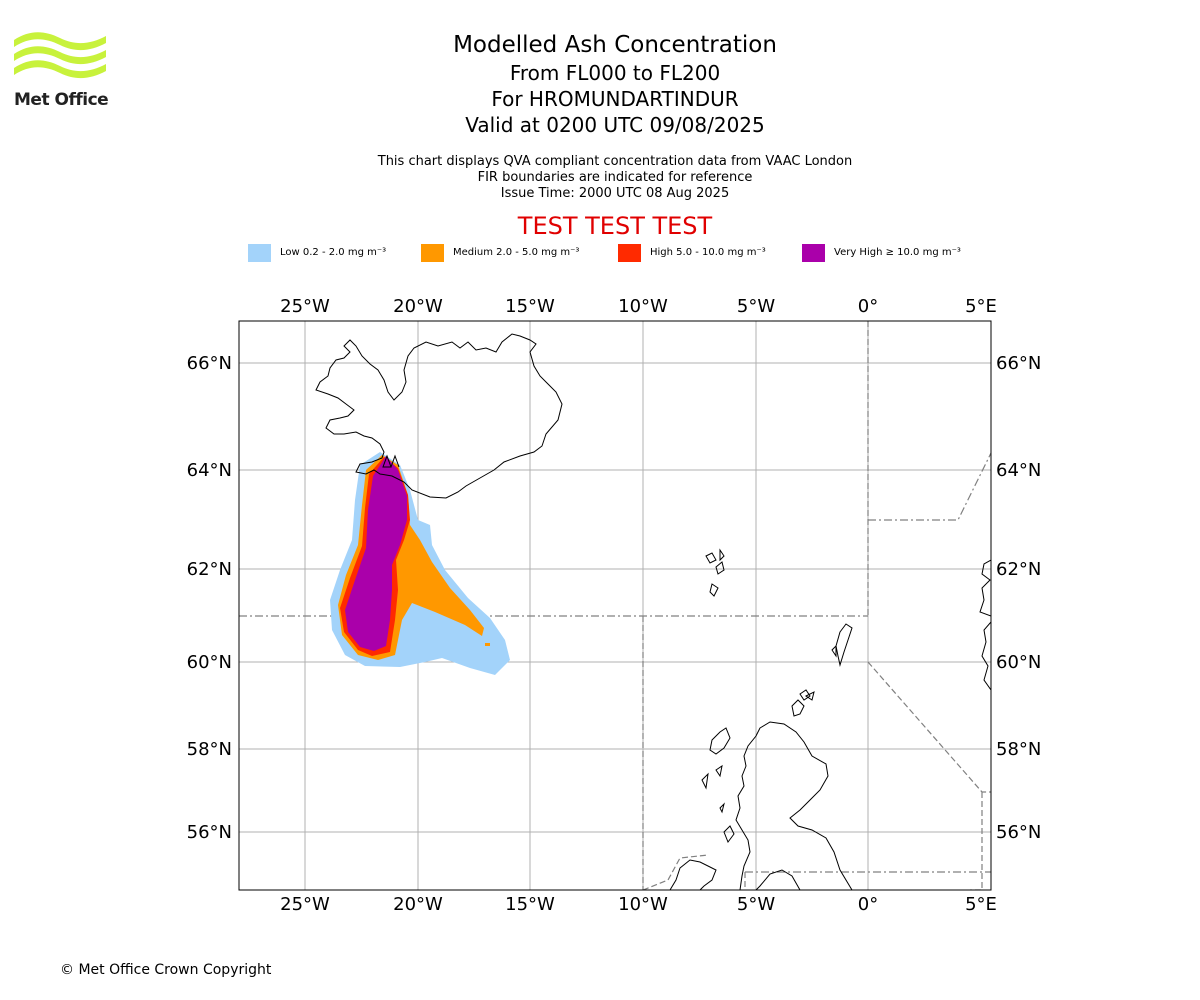 The width and height of the screenshot is (1200, 1000). I want to click on legend-swatch-very-high, so click(813, 253).